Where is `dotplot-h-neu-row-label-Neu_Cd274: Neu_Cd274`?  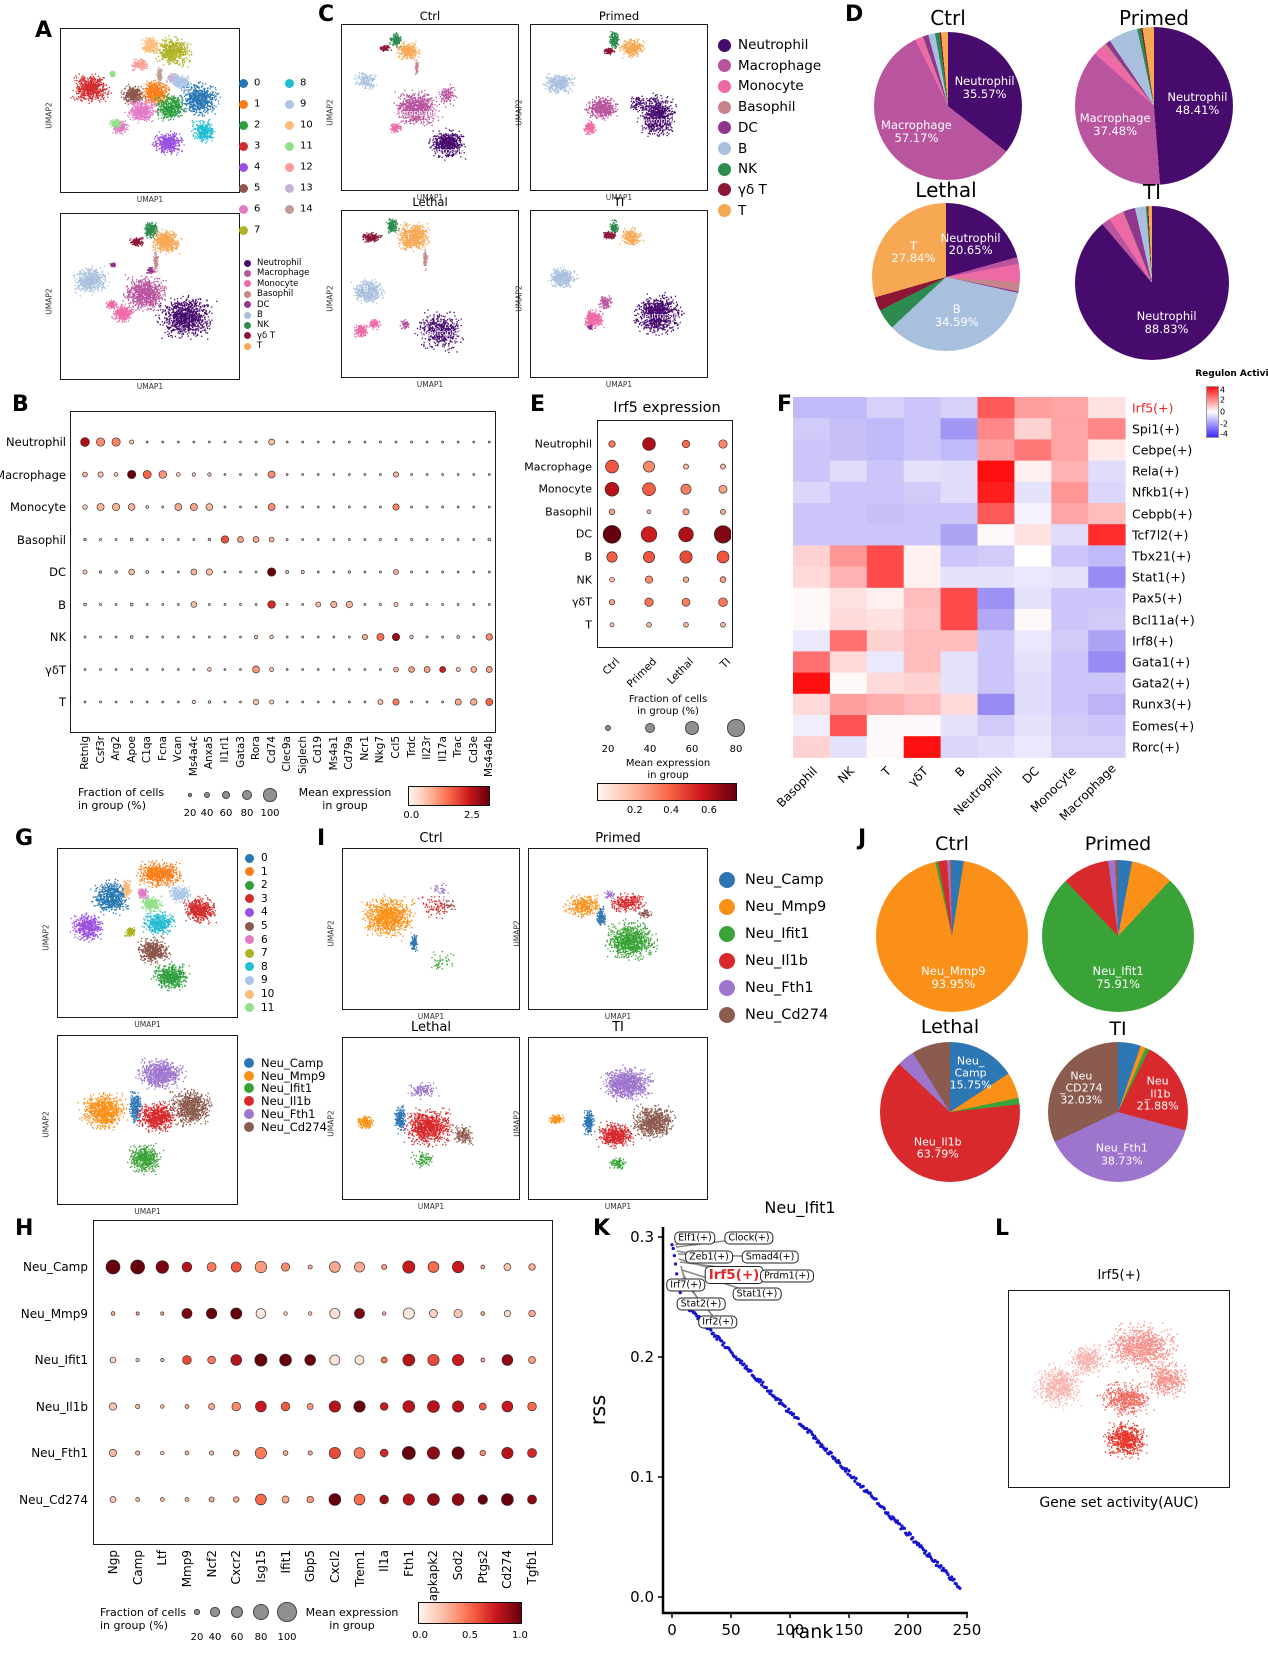
dotplot-h-neu-row-label-Neu_Cd274: Neu_Cd274 is located at coordinates (53, 1499).